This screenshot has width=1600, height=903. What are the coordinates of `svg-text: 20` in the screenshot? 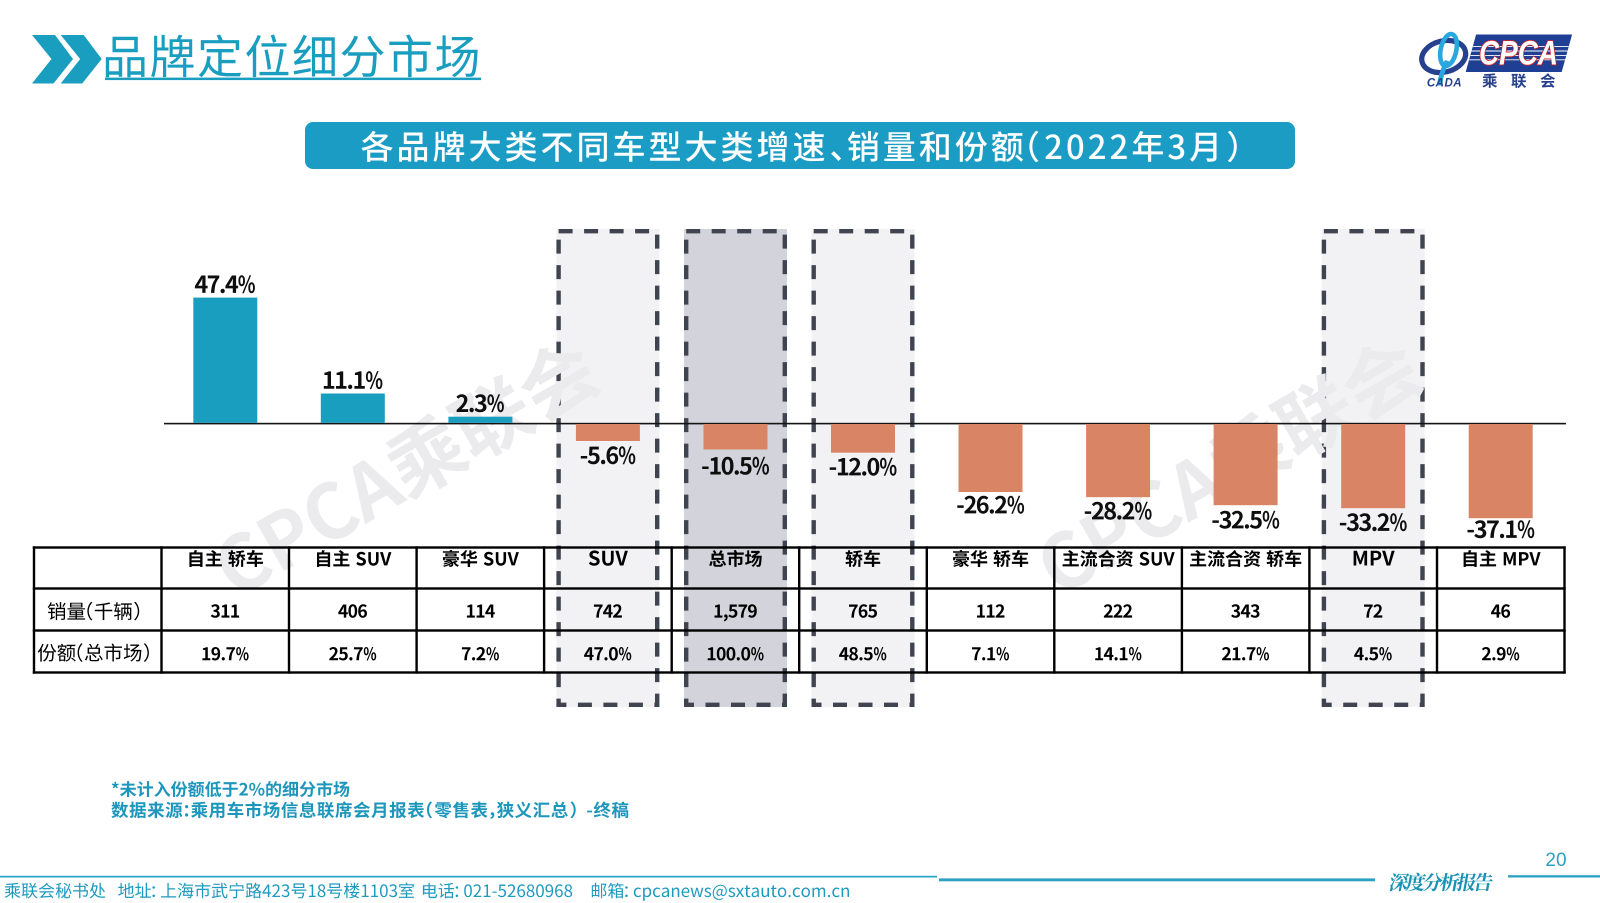 It's located at (1555, 860).